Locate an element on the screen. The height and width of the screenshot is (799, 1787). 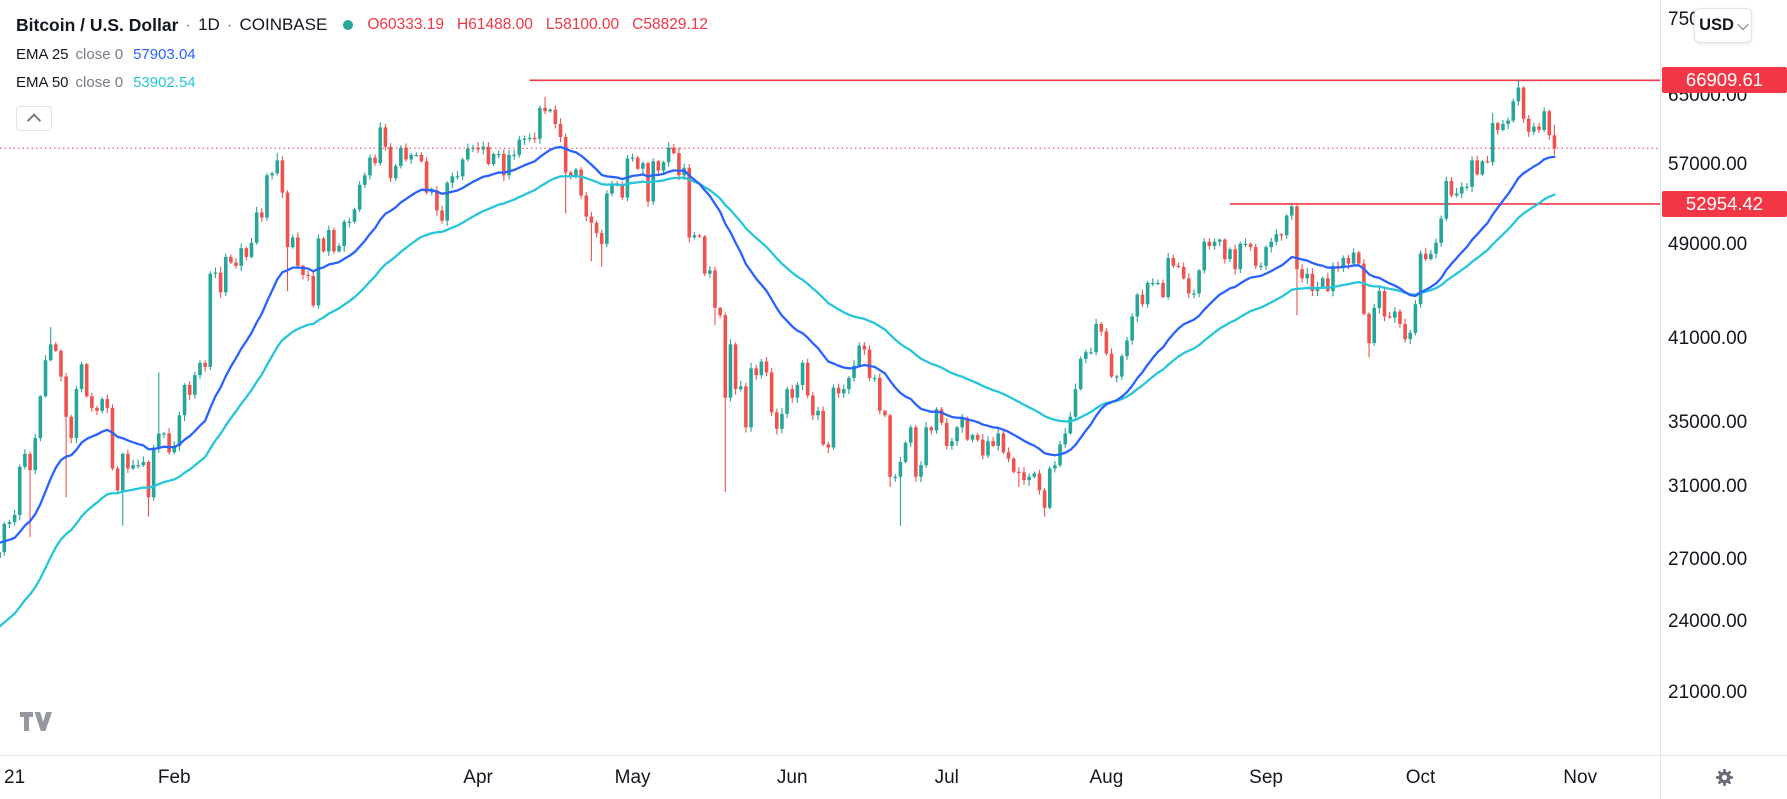
indicator-row-ema25: EMA 25 close 0 57903.04 is located at coordinates (368, 54).